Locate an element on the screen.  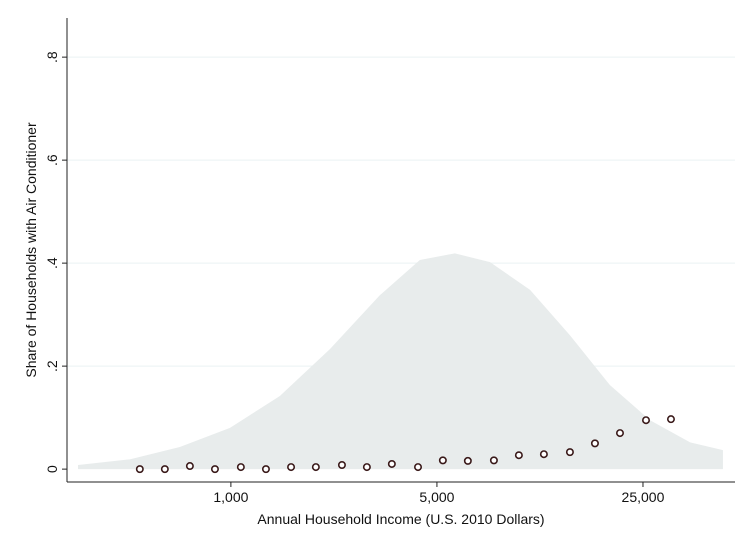
y-tick-label: 0 is located at coordinates (52, 469).